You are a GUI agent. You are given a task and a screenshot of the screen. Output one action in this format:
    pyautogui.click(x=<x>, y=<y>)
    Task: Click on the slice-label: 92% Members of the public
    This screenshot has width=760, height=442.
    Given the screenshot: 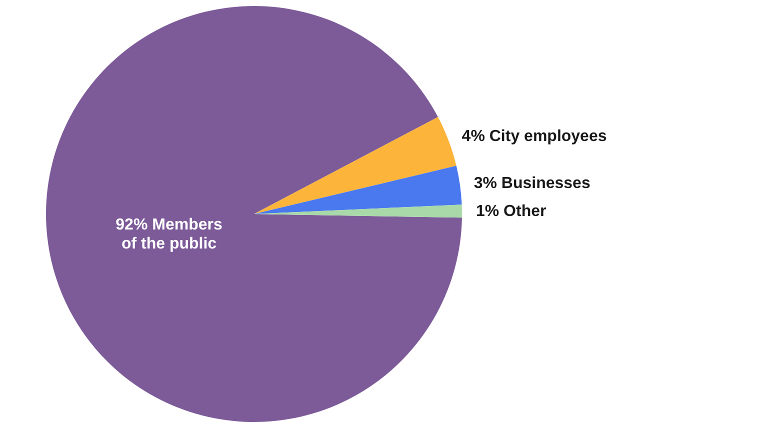 What is the action you would take?
    pyautogui.click(x=169, y=234)
    